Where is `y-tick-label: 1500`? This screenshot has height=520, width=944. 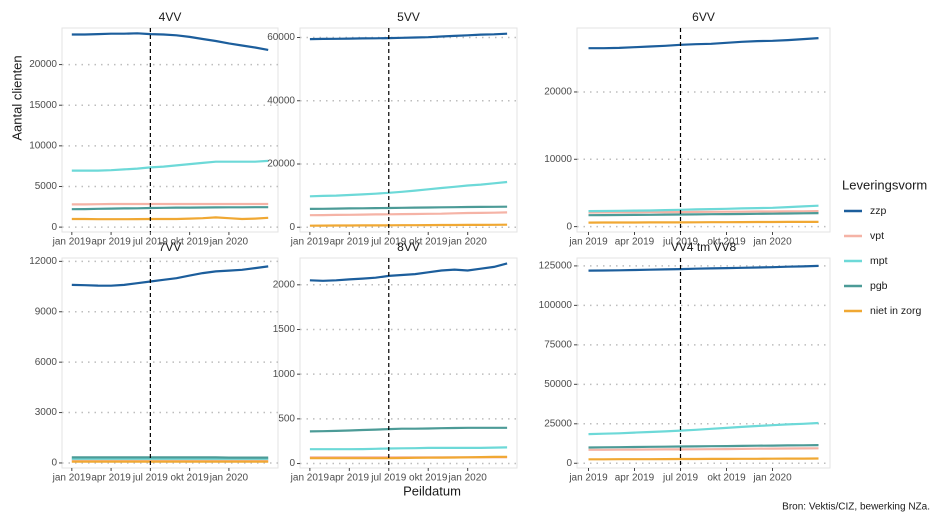 y-tick-label: 1500 is located at coordinates (284, 329).